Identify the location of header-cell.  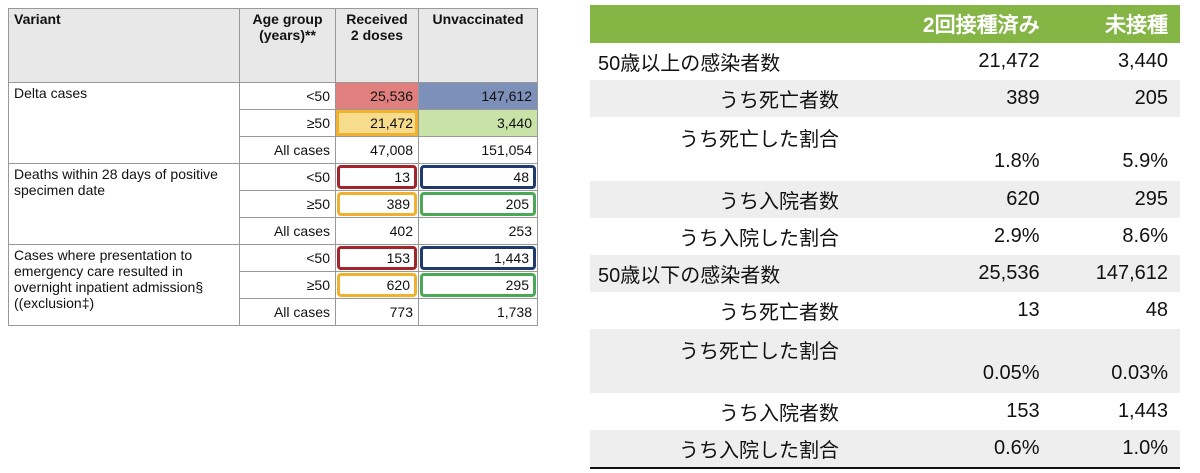
(727, 24).